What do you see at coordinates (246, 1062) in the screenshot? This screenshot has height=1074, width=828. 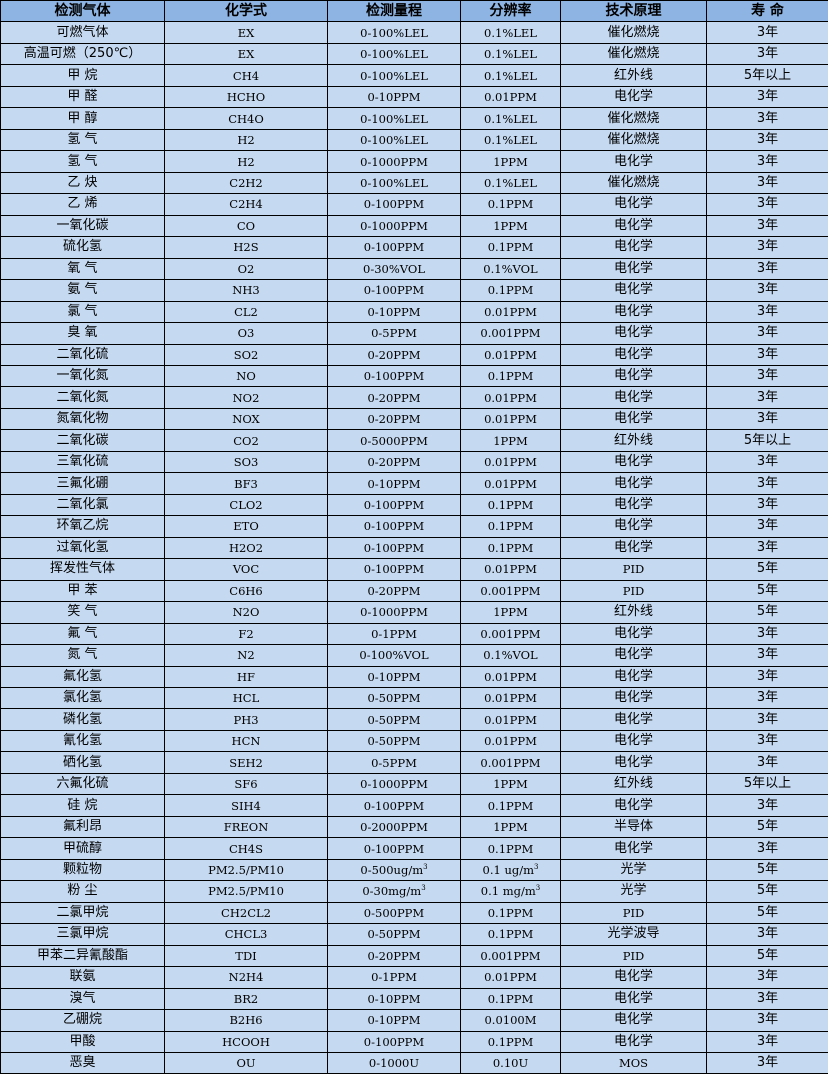 I see `formula-cell: OU` at bounding box center [246, 1062].